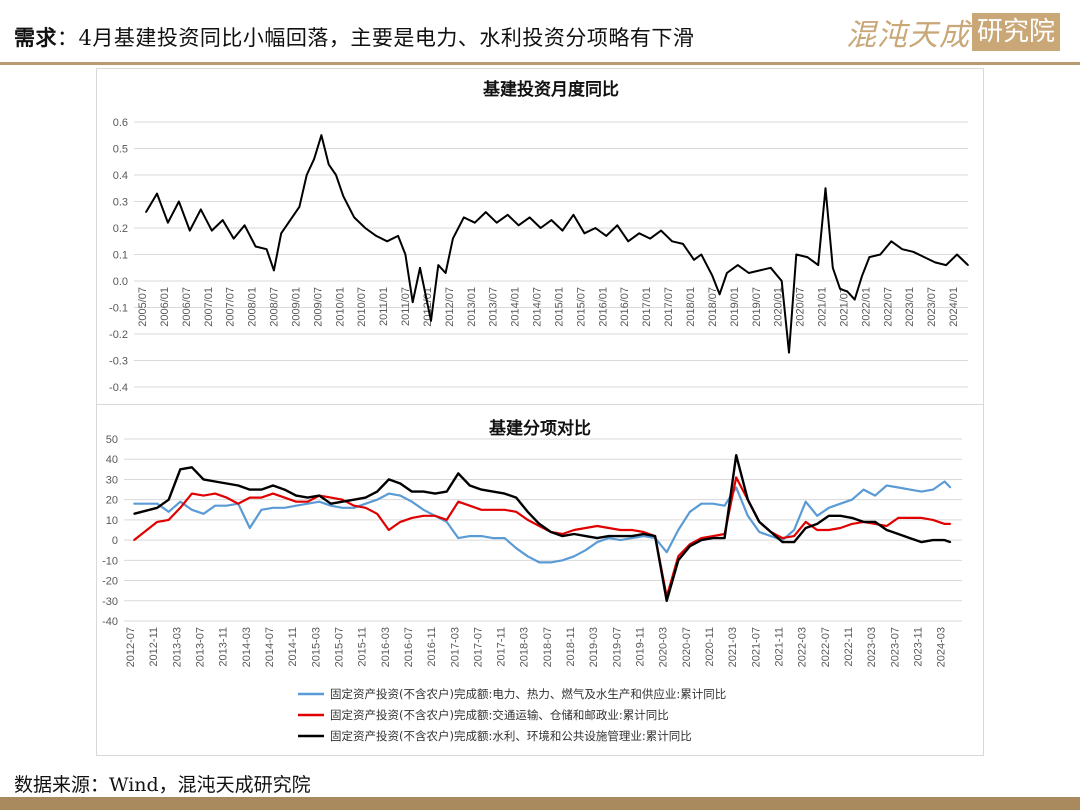  What do you see at coordinates (115, 541) in the screenshot?
I see `y-tick-label: 0` at bounding box center [115, 541].